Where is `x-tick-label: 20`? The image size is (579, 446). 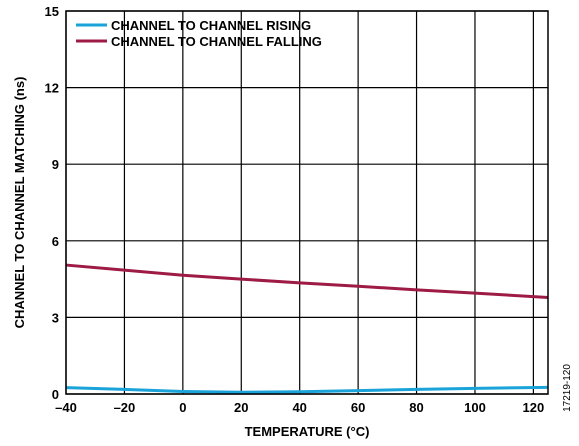 x-tick-label: 20 is located at coordinates (241, 407).